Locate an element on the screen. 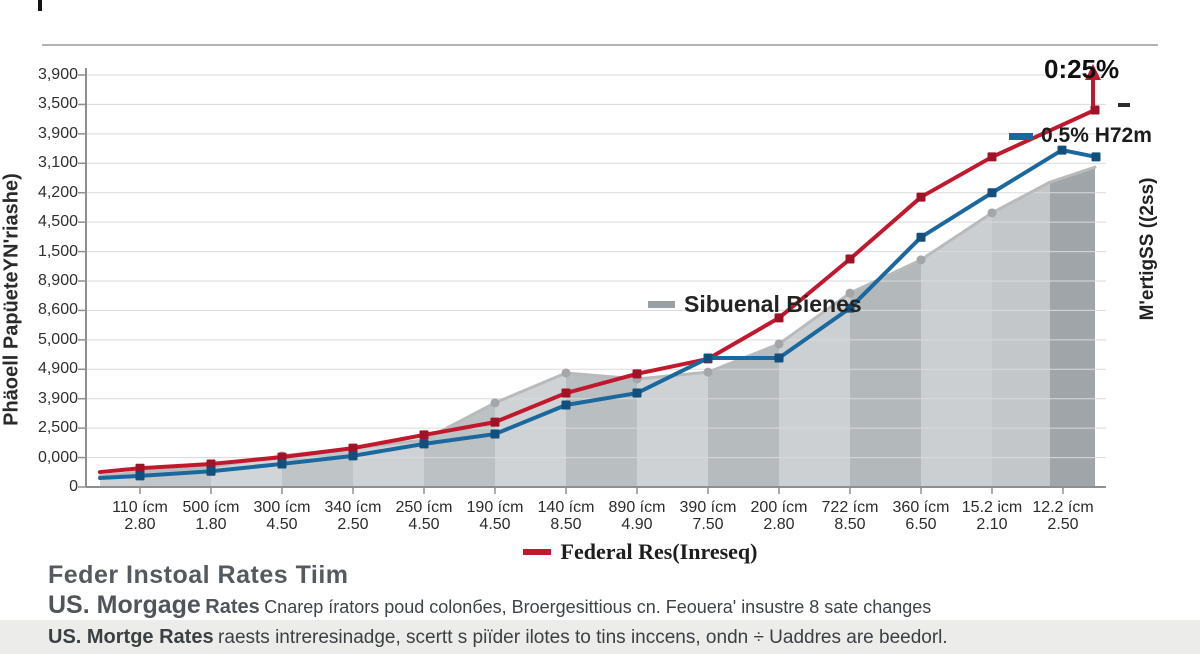 The height and width of the screenshot is (654, 1200). x-tick-label-value: 6.50 is located at coordinates (921, 524).